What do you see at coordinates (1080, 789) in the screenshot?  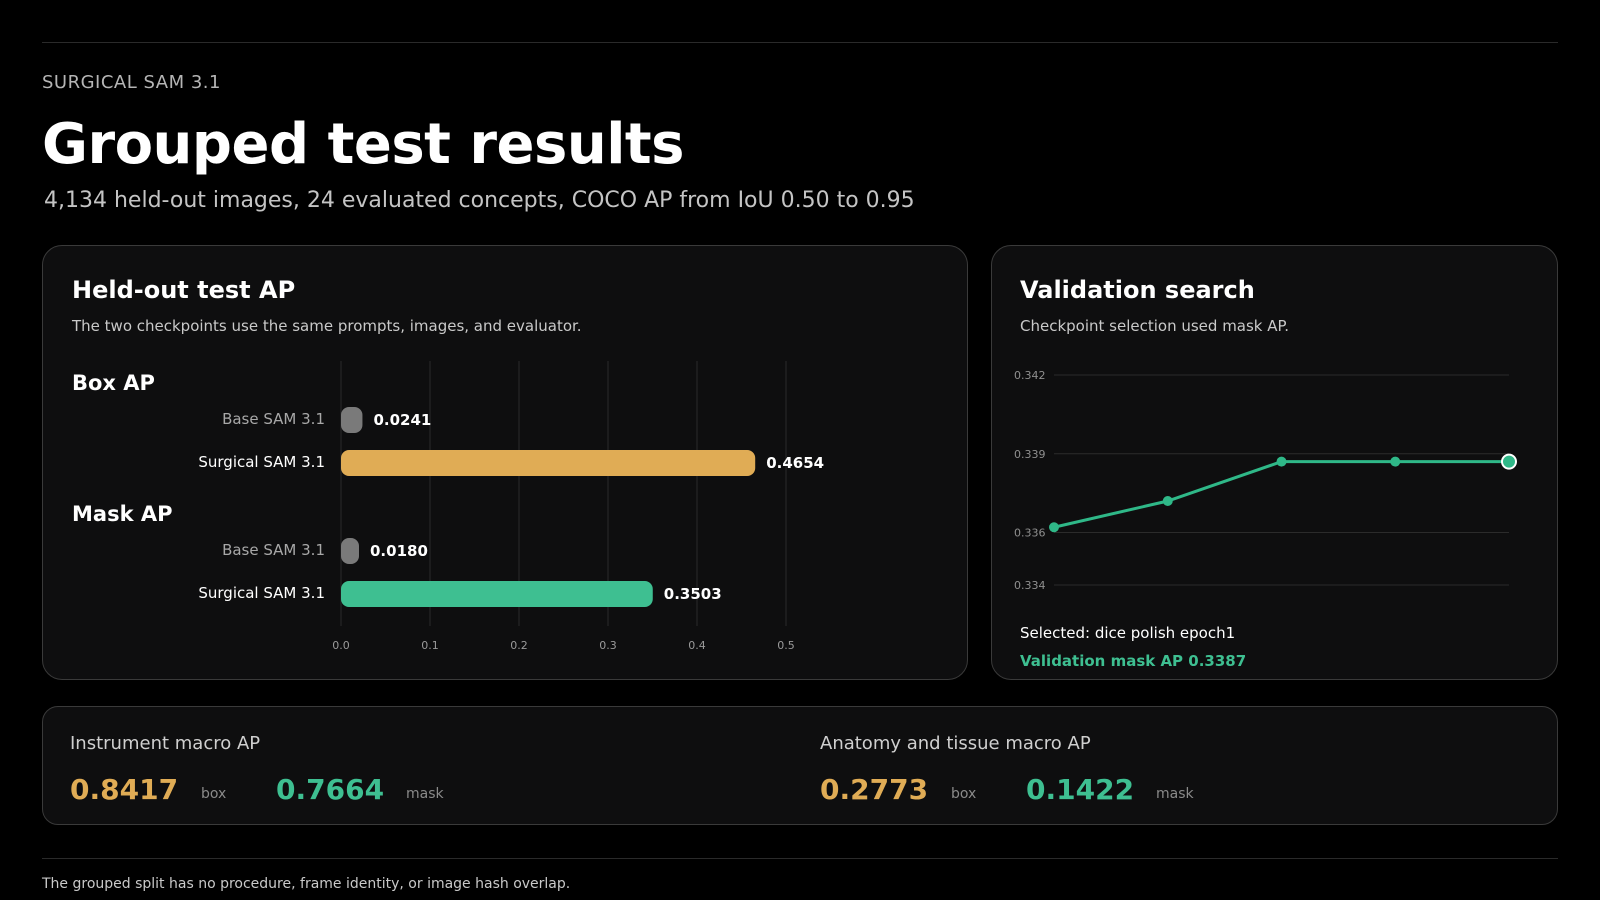 I see `anatomy-mask-value: 0.1422` at bounding box center [1080, 789].